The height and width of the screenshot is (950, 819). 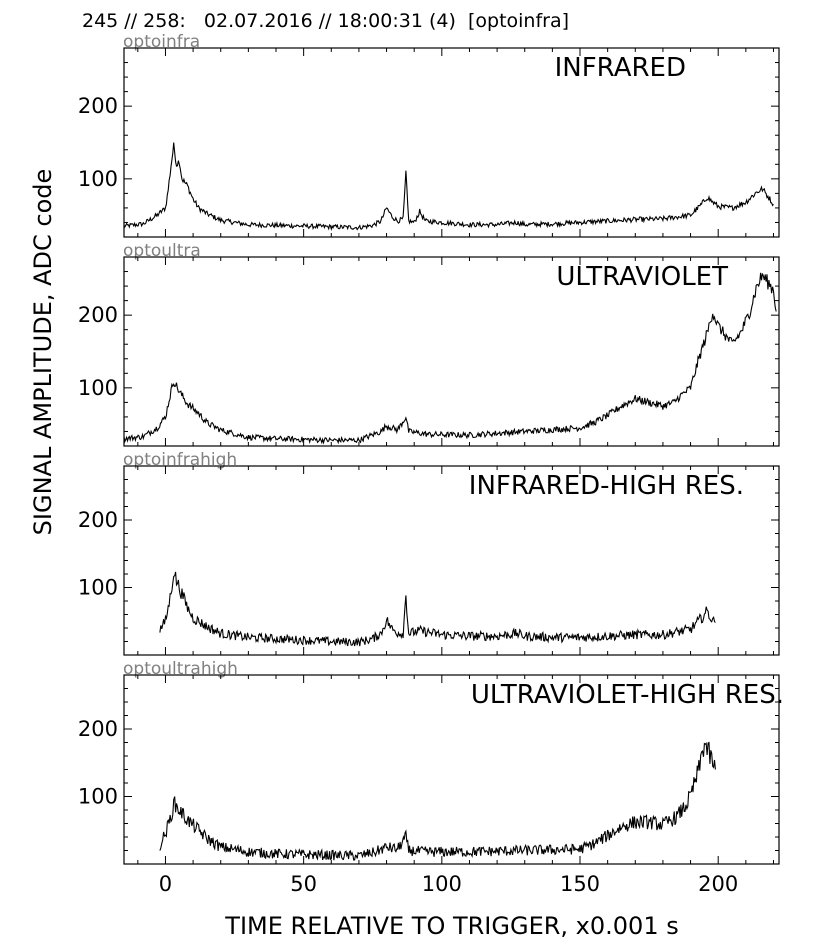 What do you see at coordinates (580, 884) in the screenshot?
I see `x-tick-label: 150` at bounding box center [580, 884].